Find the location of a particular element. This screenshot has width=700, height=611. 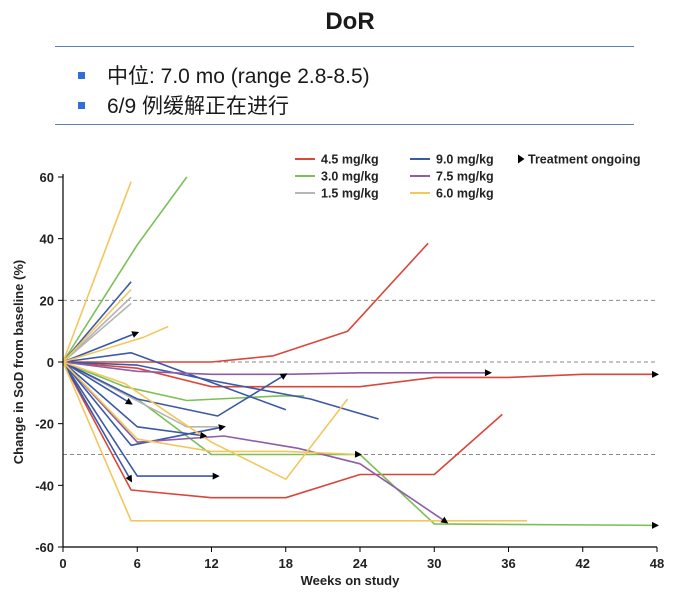

bullet-median-text: 中位: 7.0 mo (range 2.8-8.5) is located at coordinates (238, 76).